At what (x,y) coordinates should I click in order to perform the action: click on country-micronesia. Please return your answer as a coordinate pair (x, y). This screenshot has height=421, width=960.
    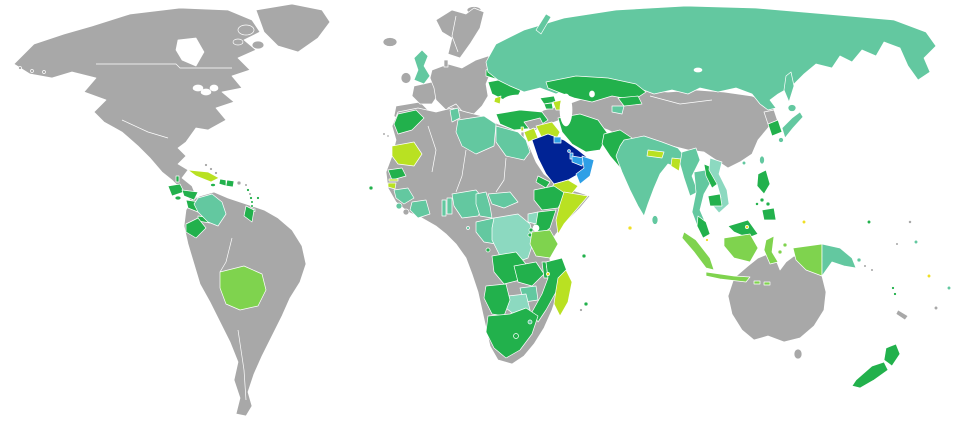
    Looking at the image, I should click on (869, 222).